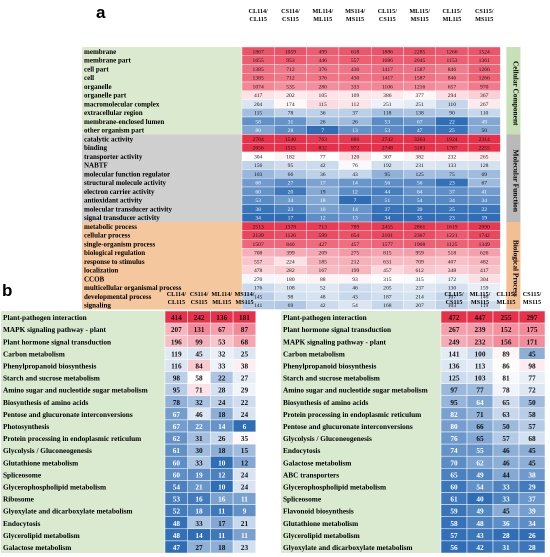 Image resolution: width=550 pixels, height=557 pixels. I want to click on cell-value: 152, so click(506, 329).